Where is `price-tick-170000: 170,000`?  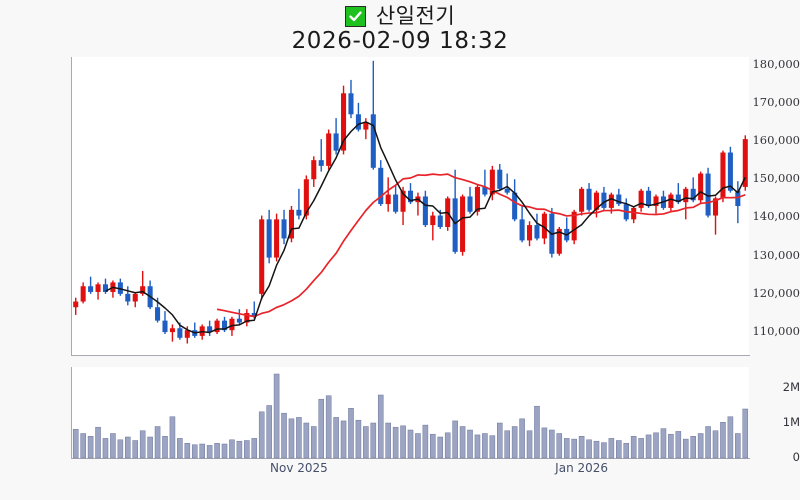
price-tick-170000: 170,000 is located at coordinates (776, 101).